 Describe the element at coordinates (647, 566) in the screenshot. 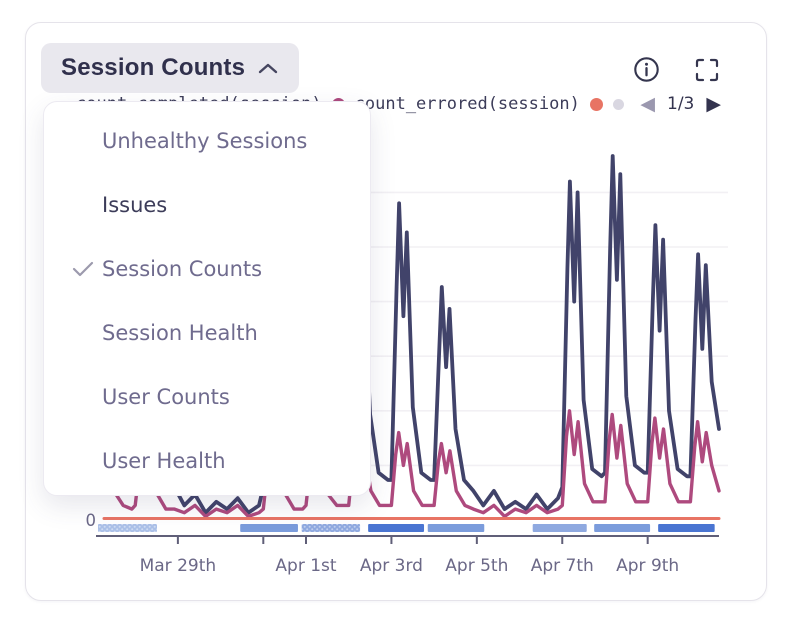

I see `x-axis-label: Apr 9th` at that location.